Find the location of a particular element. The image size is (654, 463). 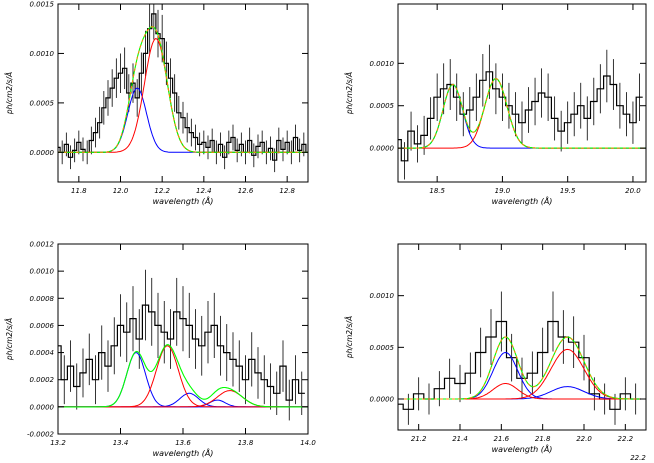

x-tick-label: 19.0 is located at coordinates (503, 191).